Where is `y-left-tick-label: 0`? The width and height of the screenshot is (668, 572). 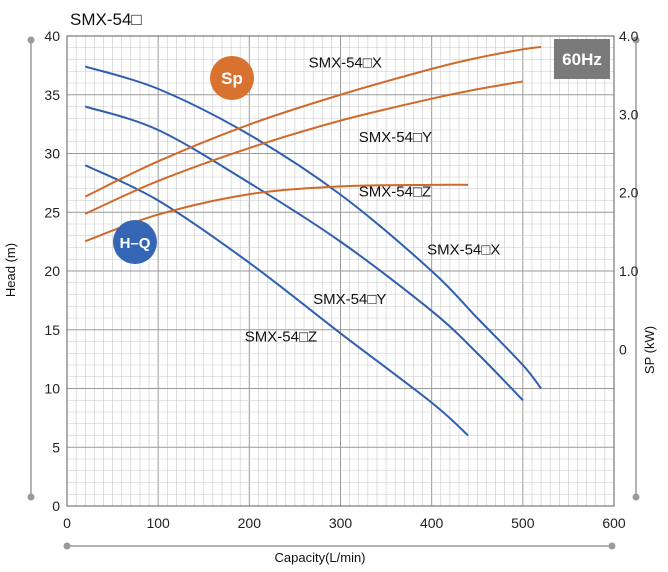 y-left-tick-label: 0 is located at coordinates (56, 506).